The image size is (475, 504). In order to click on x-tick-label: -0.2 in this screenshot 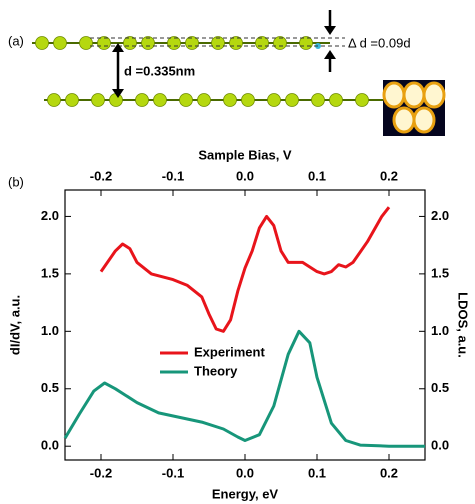, I will do `click(101, 472)`.